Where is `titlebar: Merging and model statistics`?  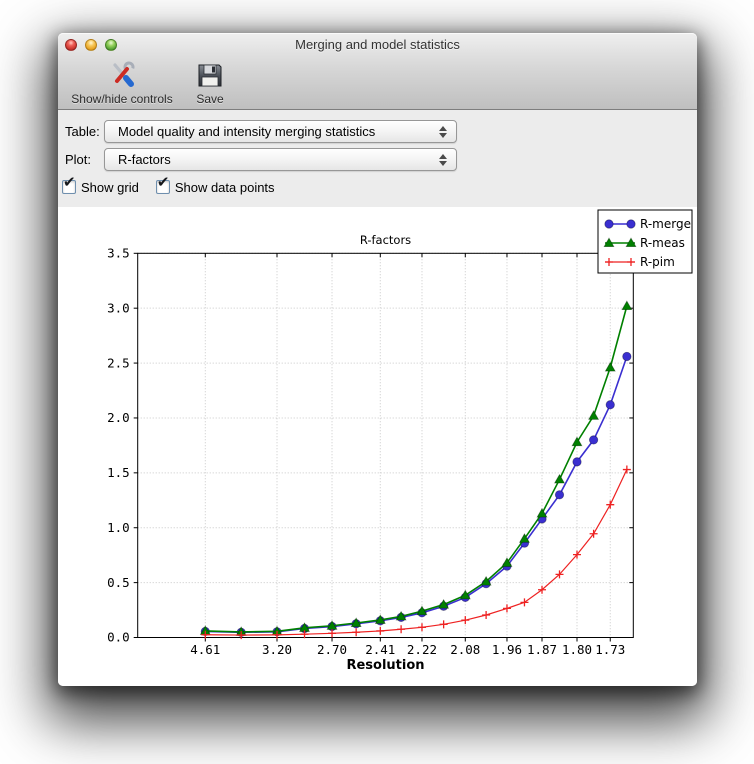
titlebar: Merging and model statistics is located at coordinates (377, 44).